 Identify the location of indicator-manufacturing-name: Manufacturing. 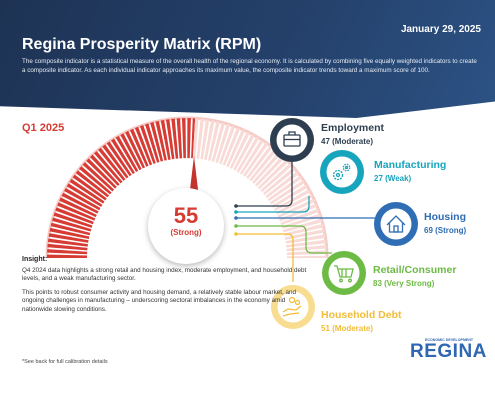
(410, 165).